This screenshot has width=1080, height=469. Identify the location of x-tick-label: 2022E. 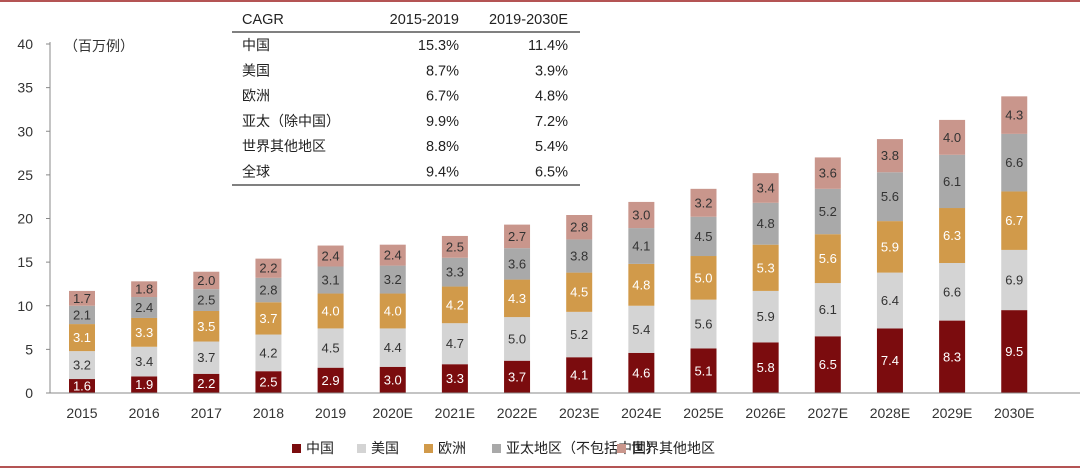
(517, 413).